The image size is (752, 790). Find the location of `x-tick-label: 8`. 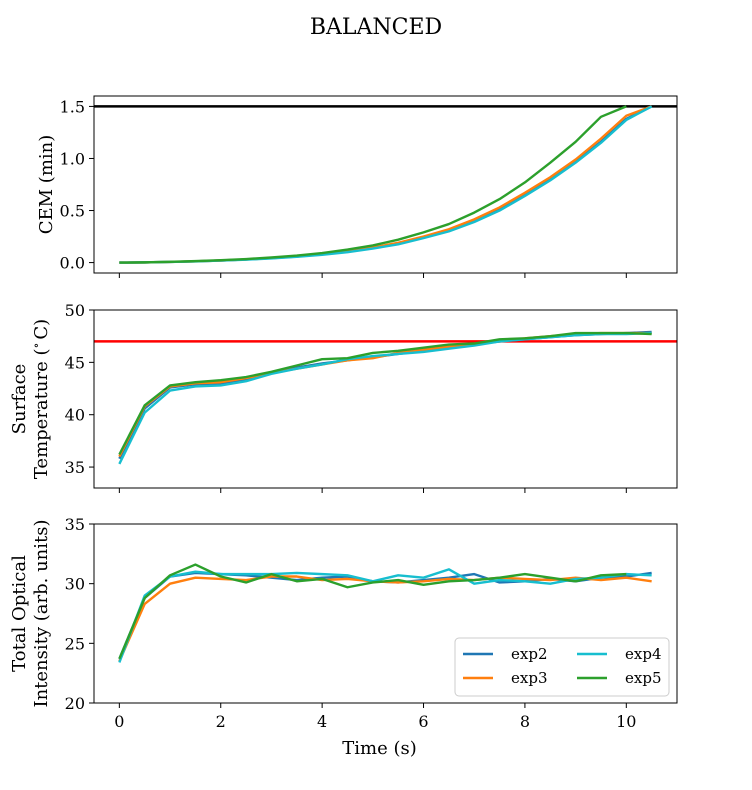

x-tick-label: 8 is located at coordinates (525, 721).